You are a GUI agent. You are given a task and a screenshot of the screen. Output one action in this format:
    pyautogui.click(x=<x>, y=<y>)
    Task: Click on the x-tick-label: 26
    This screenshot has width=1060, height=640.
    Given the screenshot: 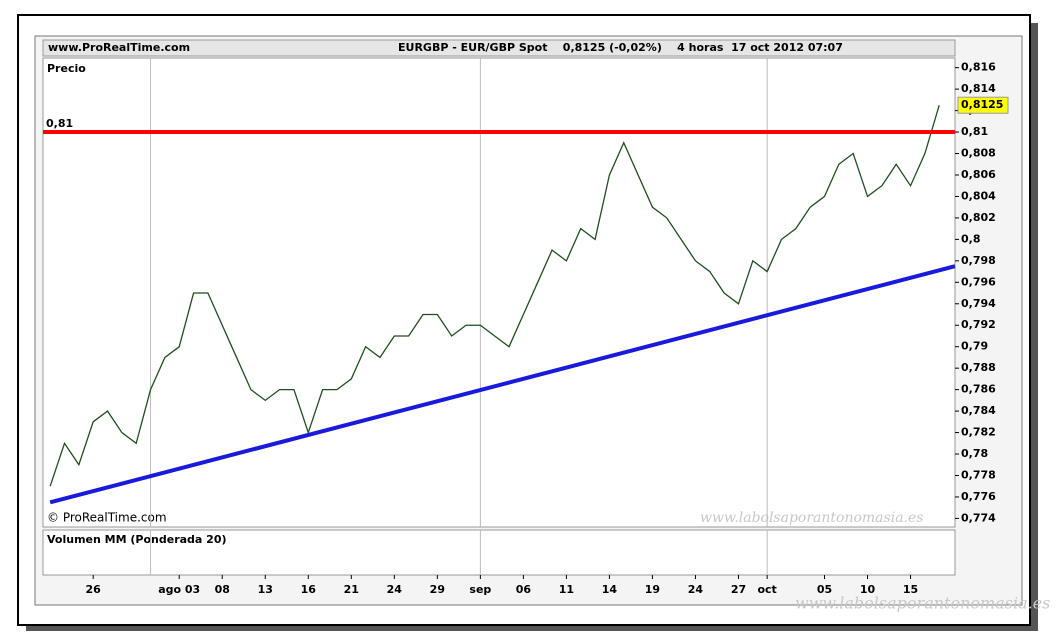 What is the action you would take?
    pyautogui.click(x=94, y=589)
    